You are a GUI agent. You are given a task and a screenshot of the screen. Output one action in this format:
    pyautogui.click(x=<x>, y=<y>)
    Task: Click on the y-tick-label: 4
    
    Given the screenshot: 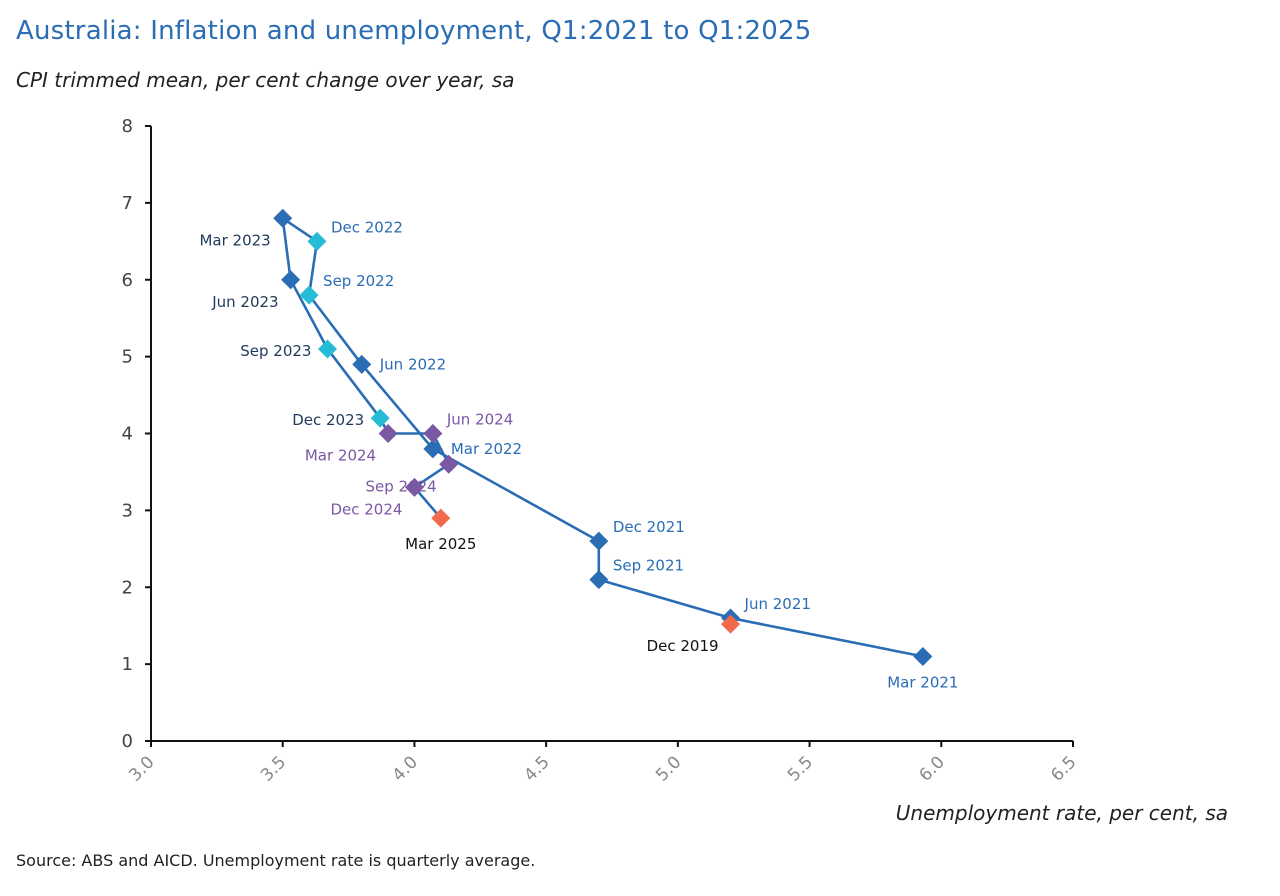 What is the action you would take?
    pyautogui.click(x=127, y=434)
    